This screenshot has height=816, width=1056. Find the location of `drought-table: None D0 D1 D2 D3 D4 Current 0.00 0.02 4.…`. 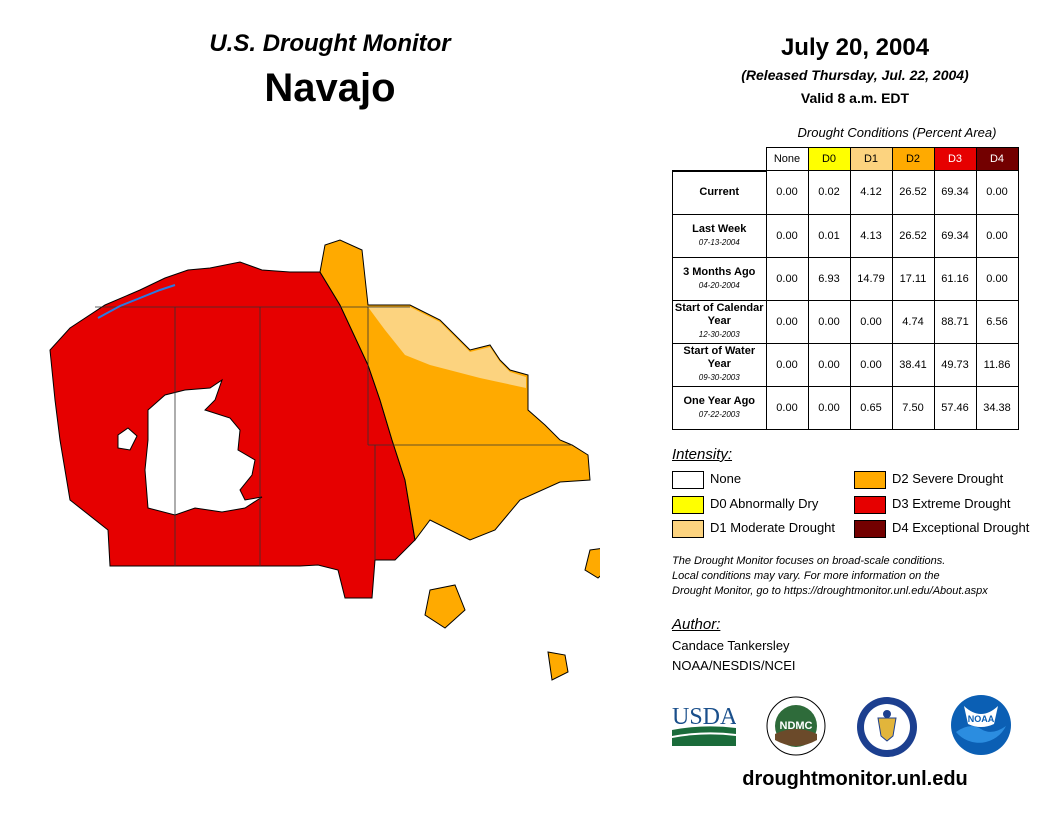

drought-table: None D0 D1 D2 D3 D4 Current 0.00 0.02 4.… is located at coordinates (845, 288).